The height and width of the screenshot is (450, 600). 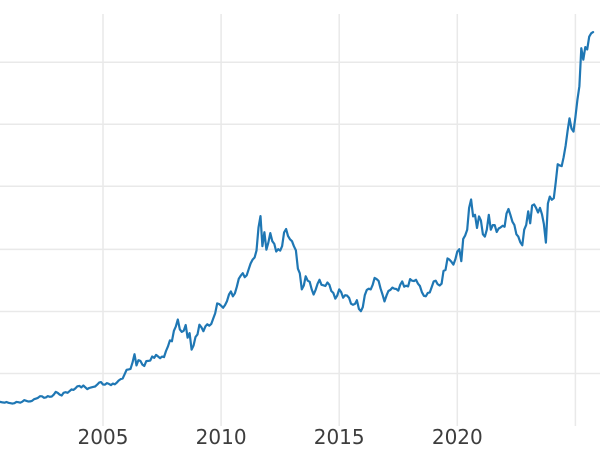 I want to click on x-tick-label: 2010, so click(x=221, y=437).